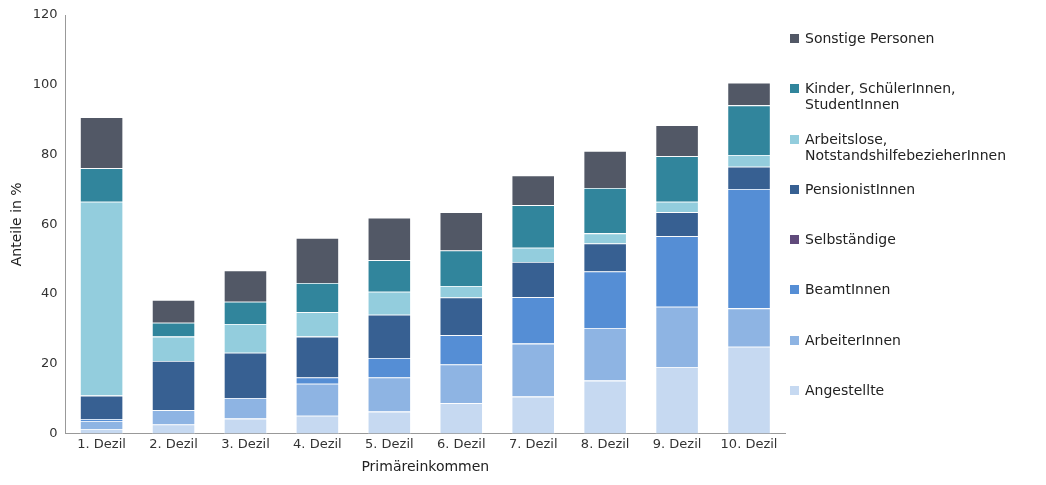  Describe the element at coordinates (45, 84) in the screenshot. I see `y-tick-label: 100` at that location.